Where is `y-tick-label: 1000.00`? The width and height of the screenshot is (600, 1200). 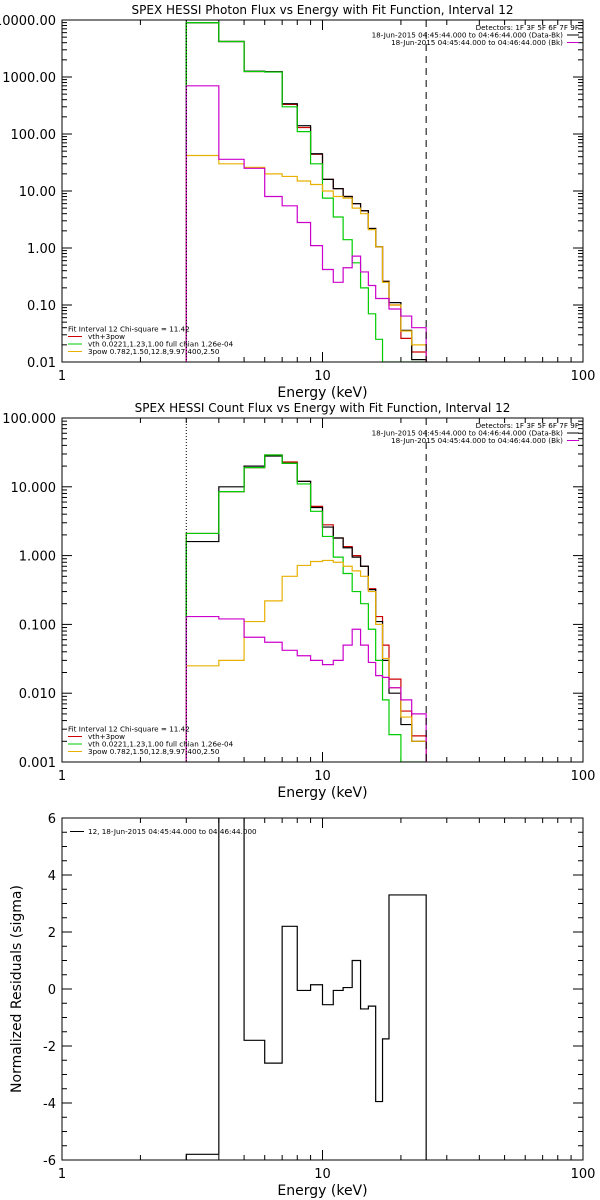
y-tick-label: 1000.00 is located at coordinates (29, 78).